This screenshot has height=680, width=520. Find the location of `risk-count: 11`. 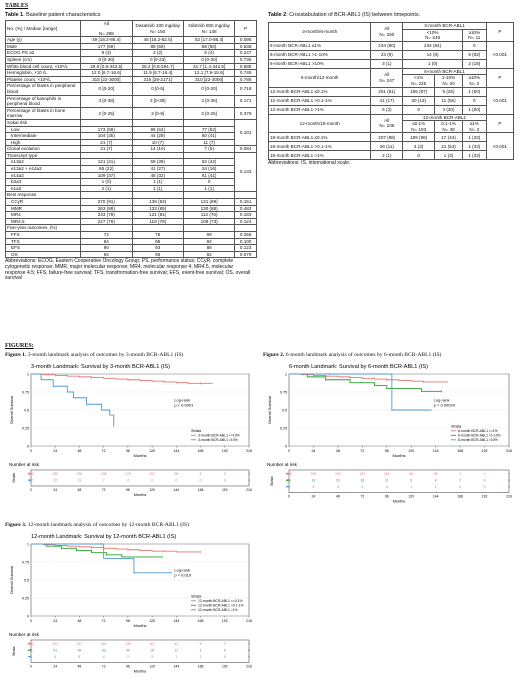

risk-count: 11 is located at coordinates (177, 651).